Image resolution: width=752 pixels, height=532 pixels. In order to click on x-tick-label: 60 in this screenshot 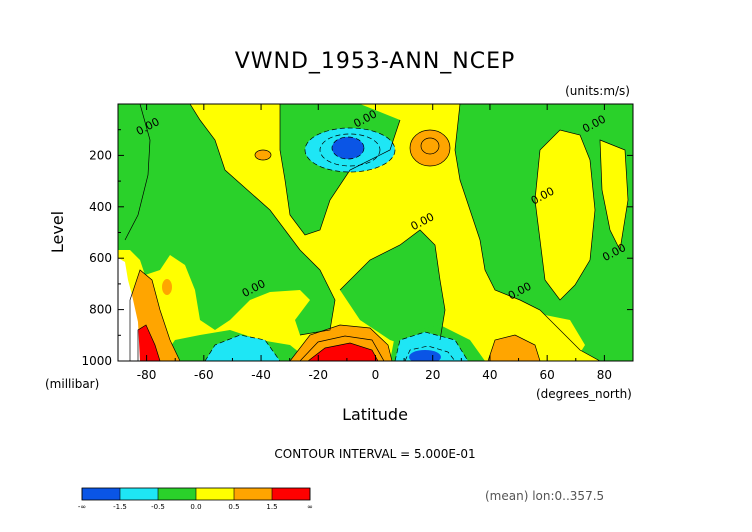, I will do `click(547, 375)`.